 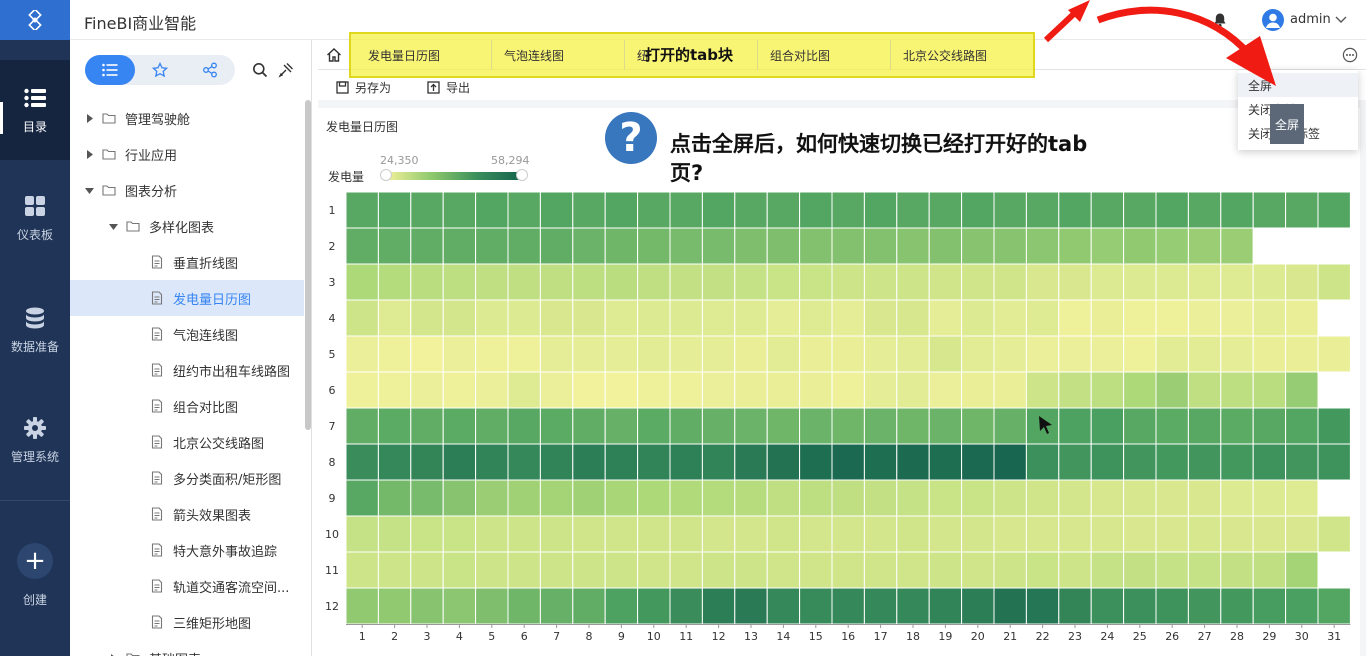 What do you see at coordinates (187, 622) in the screenshot?
I see `tree-file: 三维矩形地图` at bounding box center [187, 622].